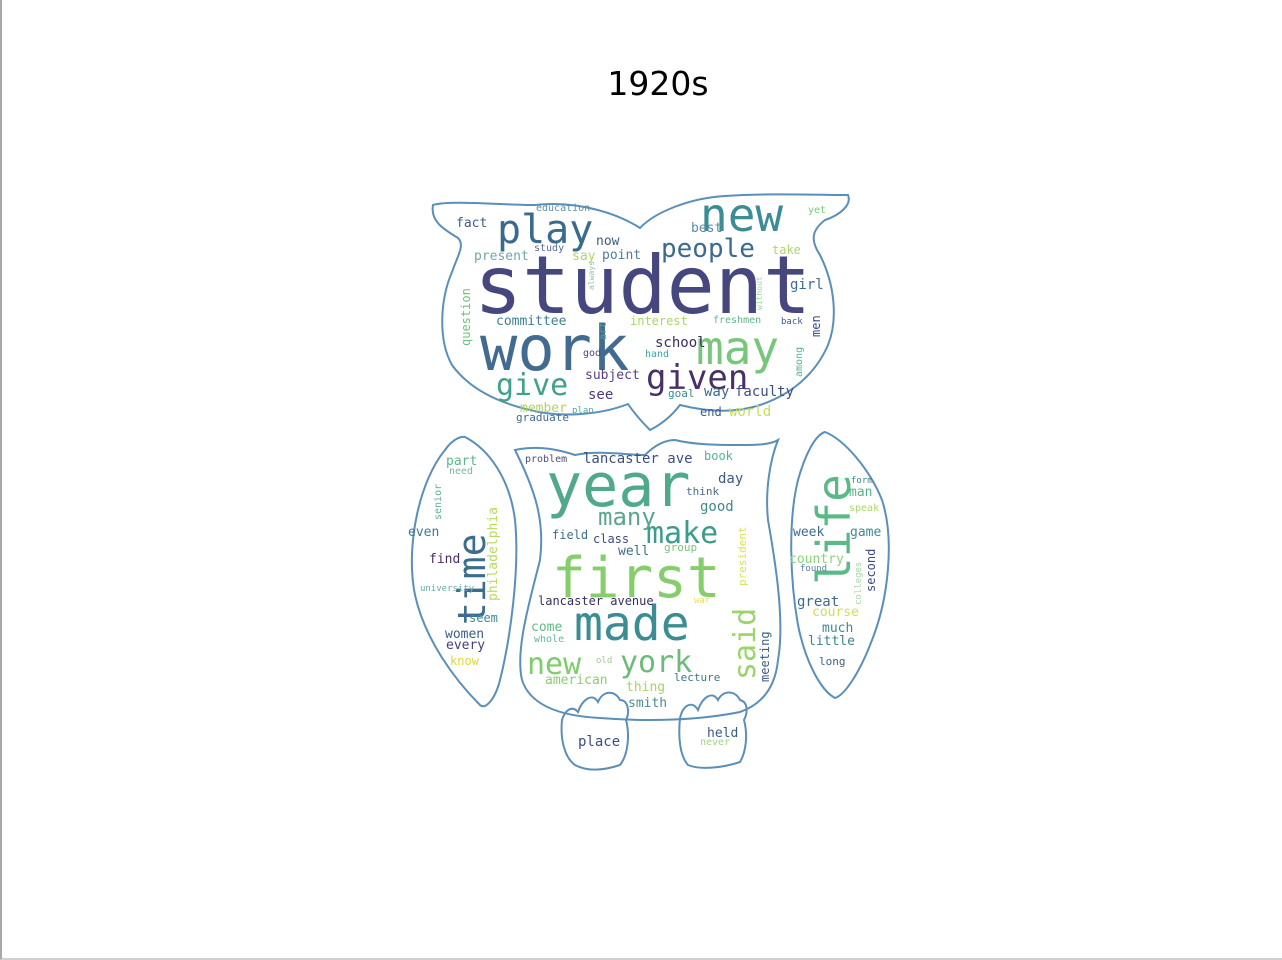 This screenshot has height=960, width=1282. I want to click on cloud-word-member: member, so click(543, 408).